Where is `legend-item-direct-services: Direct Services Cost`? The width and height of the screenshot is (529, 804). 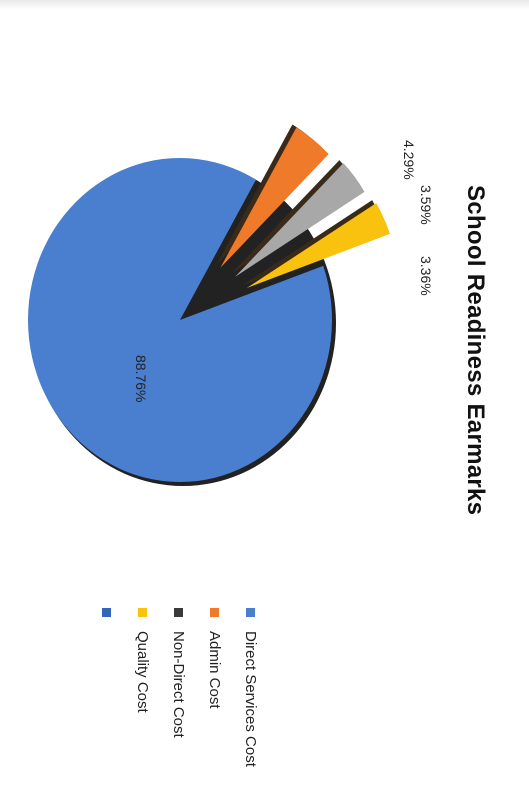
legend-item-direct-services: Direct Services Cost is located at coordinates (251, 687).